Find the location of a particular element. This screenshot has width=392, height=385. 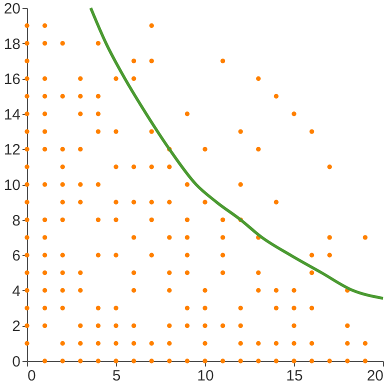

y-tick-label: 18 is located at coordinates (12, 44).